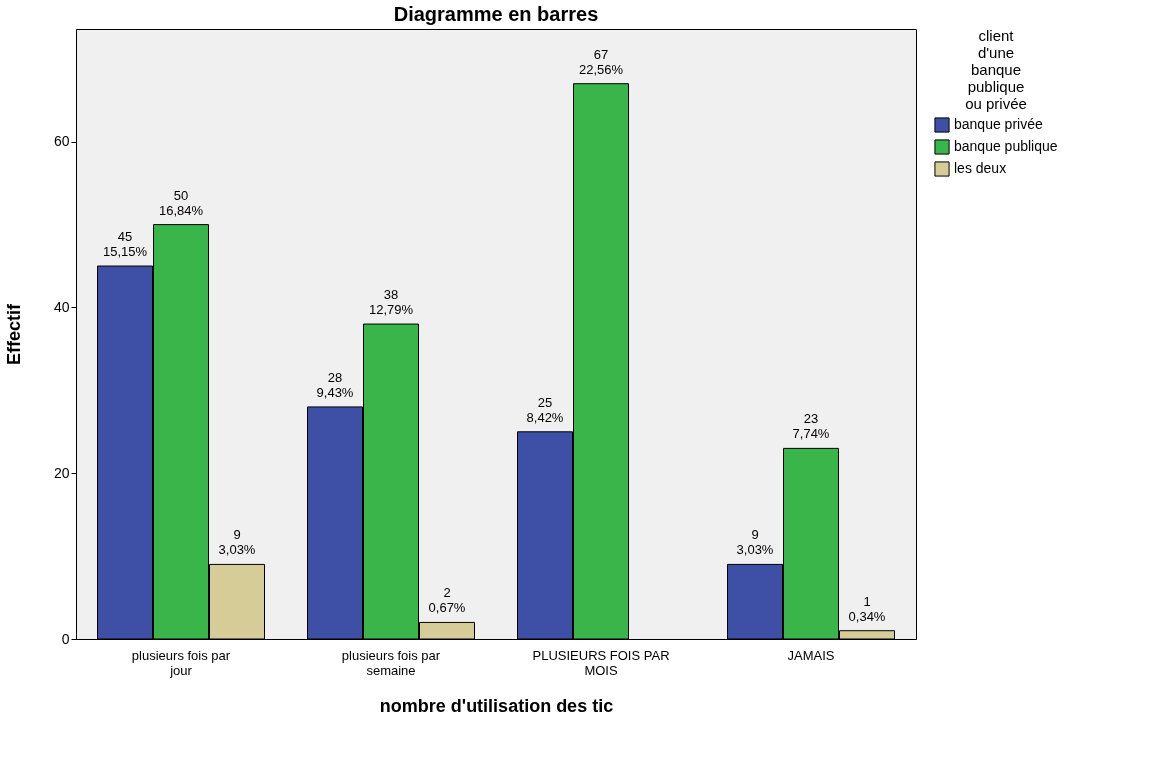 This screenshot has height=760, width=1176. I want to click on data-label: 2 0,67%, so click(447, 600).